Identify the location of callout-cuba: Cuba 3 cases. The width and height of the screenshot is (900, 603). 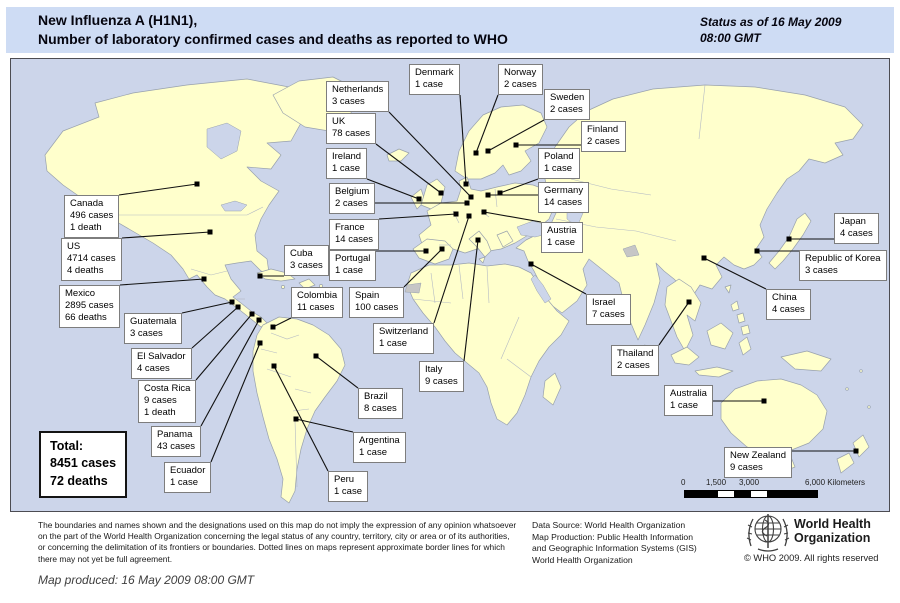
(306, 261).